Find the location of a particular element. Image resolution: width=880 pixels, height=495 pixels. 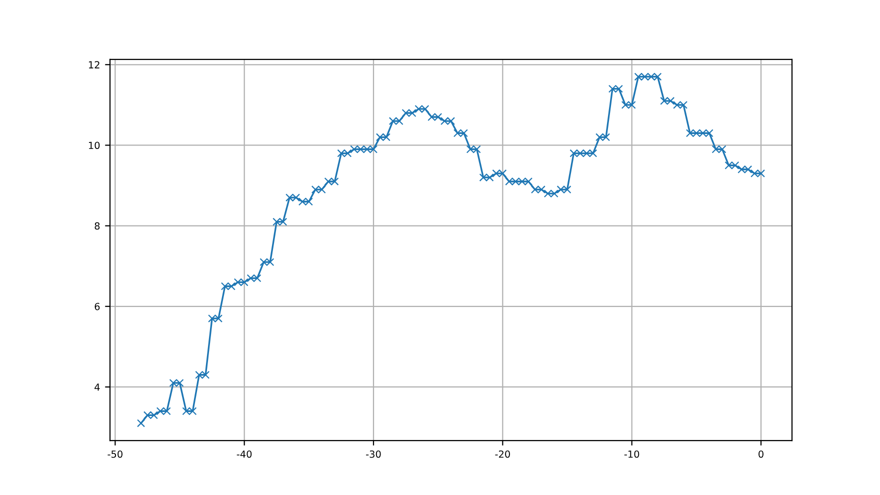

x-tick-label: -50 is located at coordinates (115, 454).